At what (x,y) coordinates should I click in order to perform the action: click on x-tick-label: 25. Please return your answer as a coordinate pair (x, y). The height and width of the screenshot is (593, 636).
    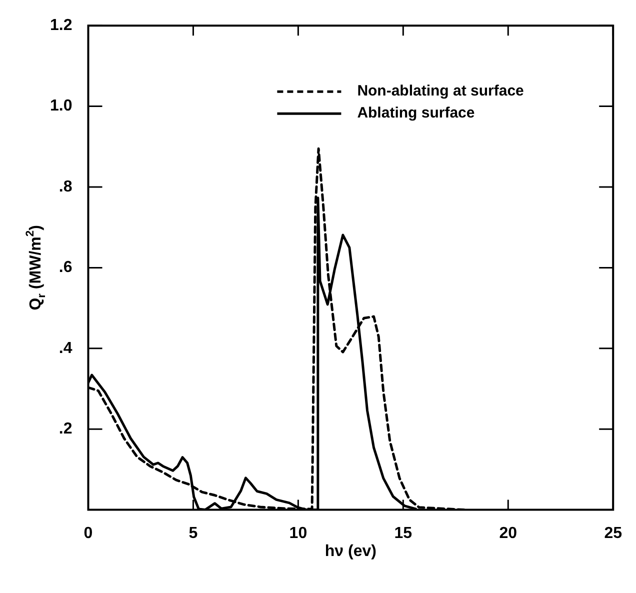
    Looking at the image, I should click on (613, 533).